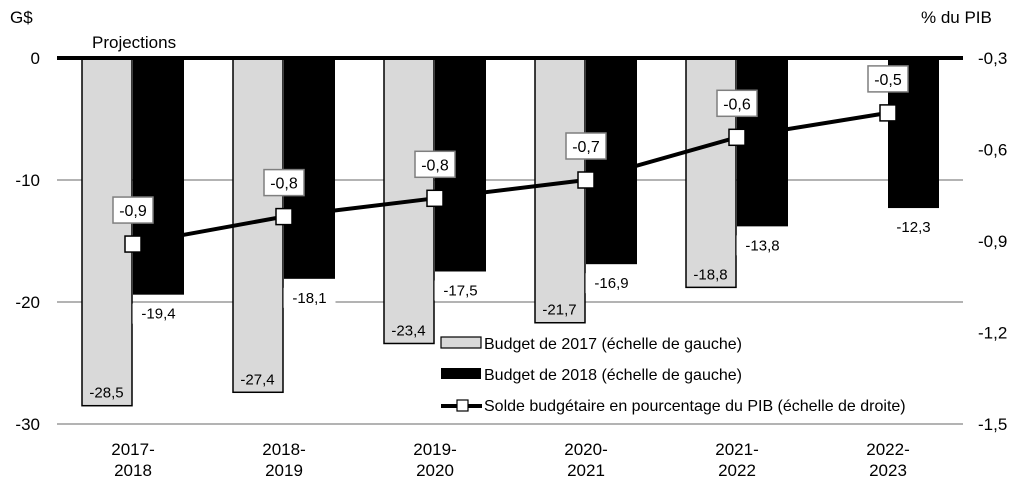  What do you see at coordinates (887, 449) in the screenshot?
I see `x-tick-label-line1: 2022-` at bounding box center [887, 449].